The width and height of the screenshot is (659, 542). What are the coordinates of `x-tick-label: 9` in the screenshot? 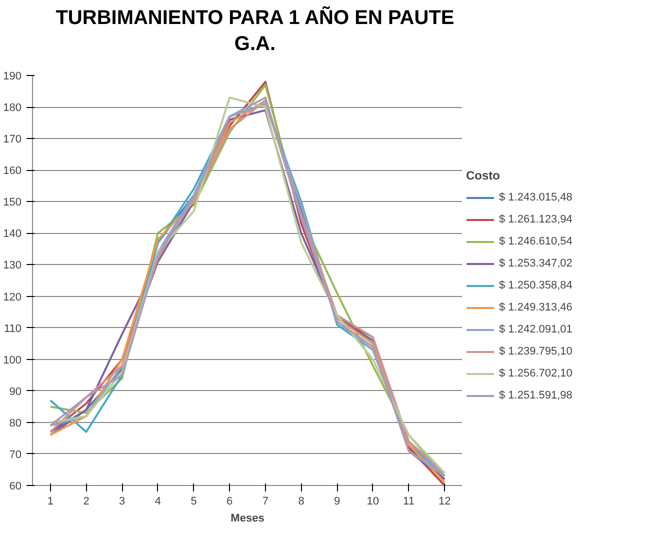 It's located at (337, 502).